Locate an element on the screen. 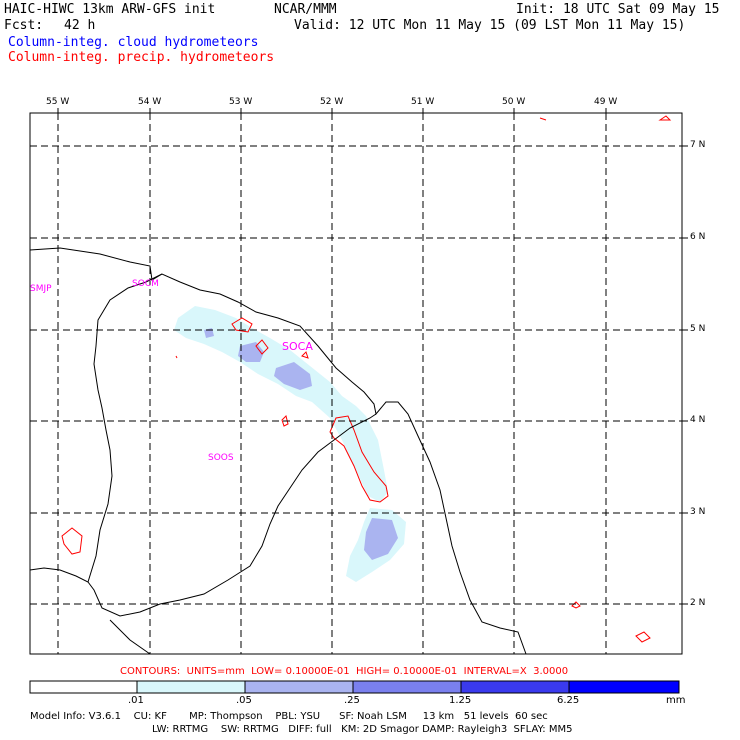  colorbar-tick-2: .25 is located at coordinates (352, 700).